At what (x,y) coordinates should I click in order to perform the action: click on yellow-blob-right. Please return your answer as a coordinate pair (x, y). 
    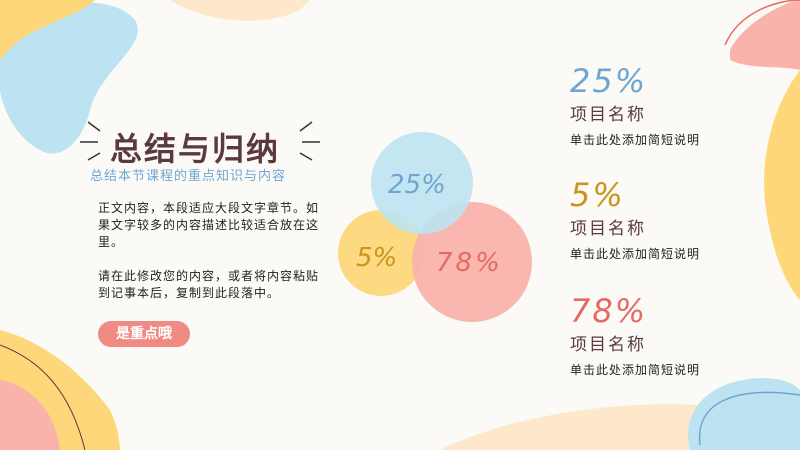
    Looking at the image, I should click on (782, 185).